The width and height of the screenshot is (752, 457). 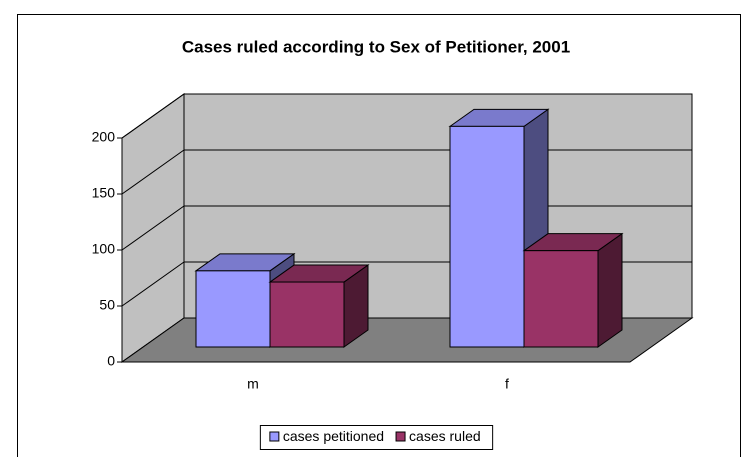 I want to click on y-tick-label: 50, so click(x=107, y=305).